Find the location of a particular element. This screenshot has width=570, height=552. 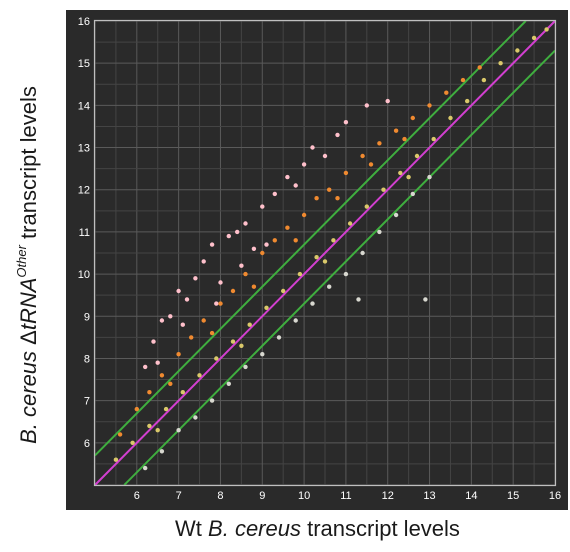

x-tick-label: 8 is located at coordinates (220, 496).